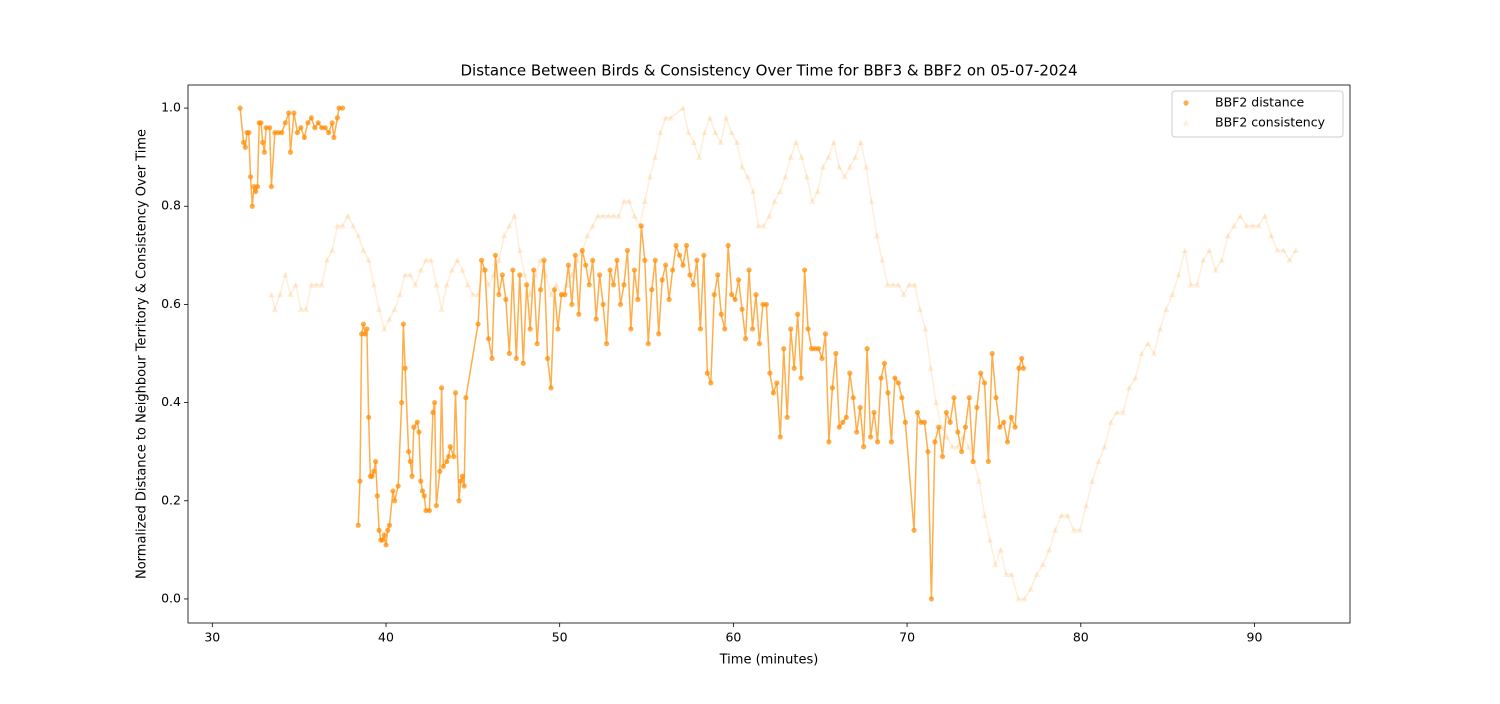 This screenshot has width=1500, height=704. Describe the element at coordinates (1257, 114) in the screenshot. I see `legend-box` at that location.